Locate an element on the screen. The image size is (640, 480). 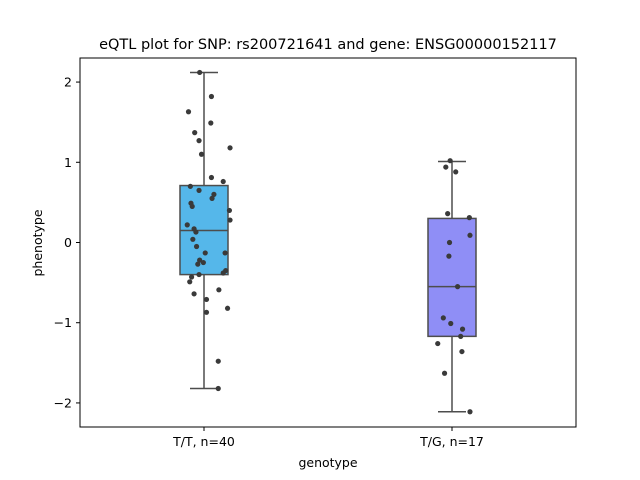
x-axis-label: genotype is located at coordinates (327, 462).